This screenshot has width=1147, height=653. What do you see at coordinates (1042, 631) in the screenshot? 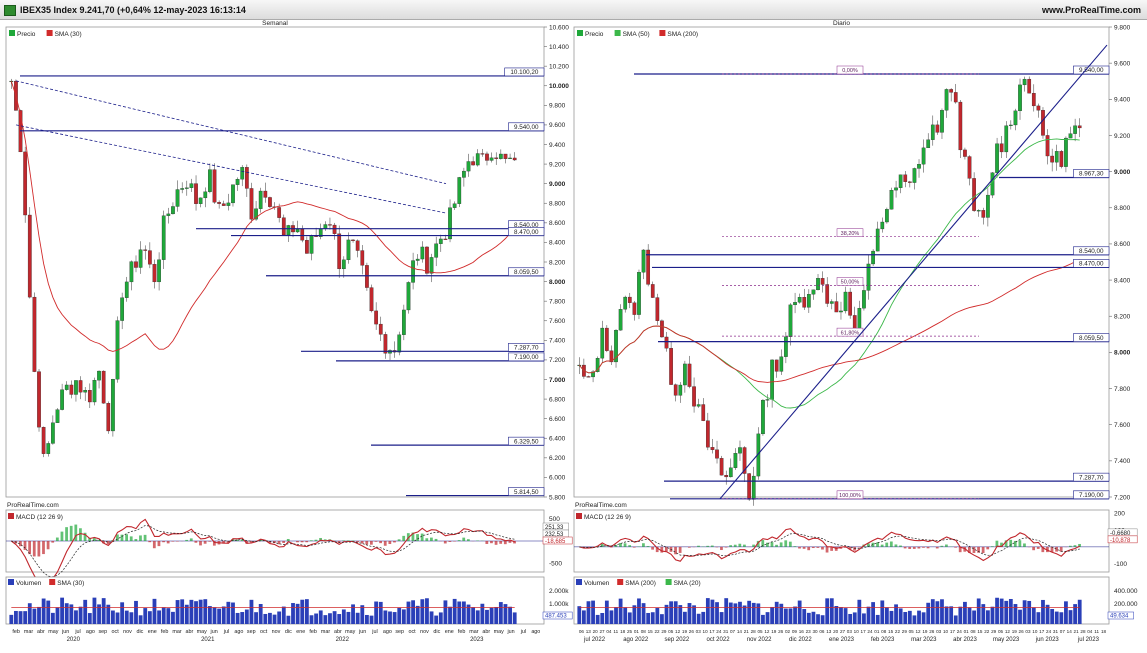
I see `dy-x-label: 17` at bounding box center [1042, 631].